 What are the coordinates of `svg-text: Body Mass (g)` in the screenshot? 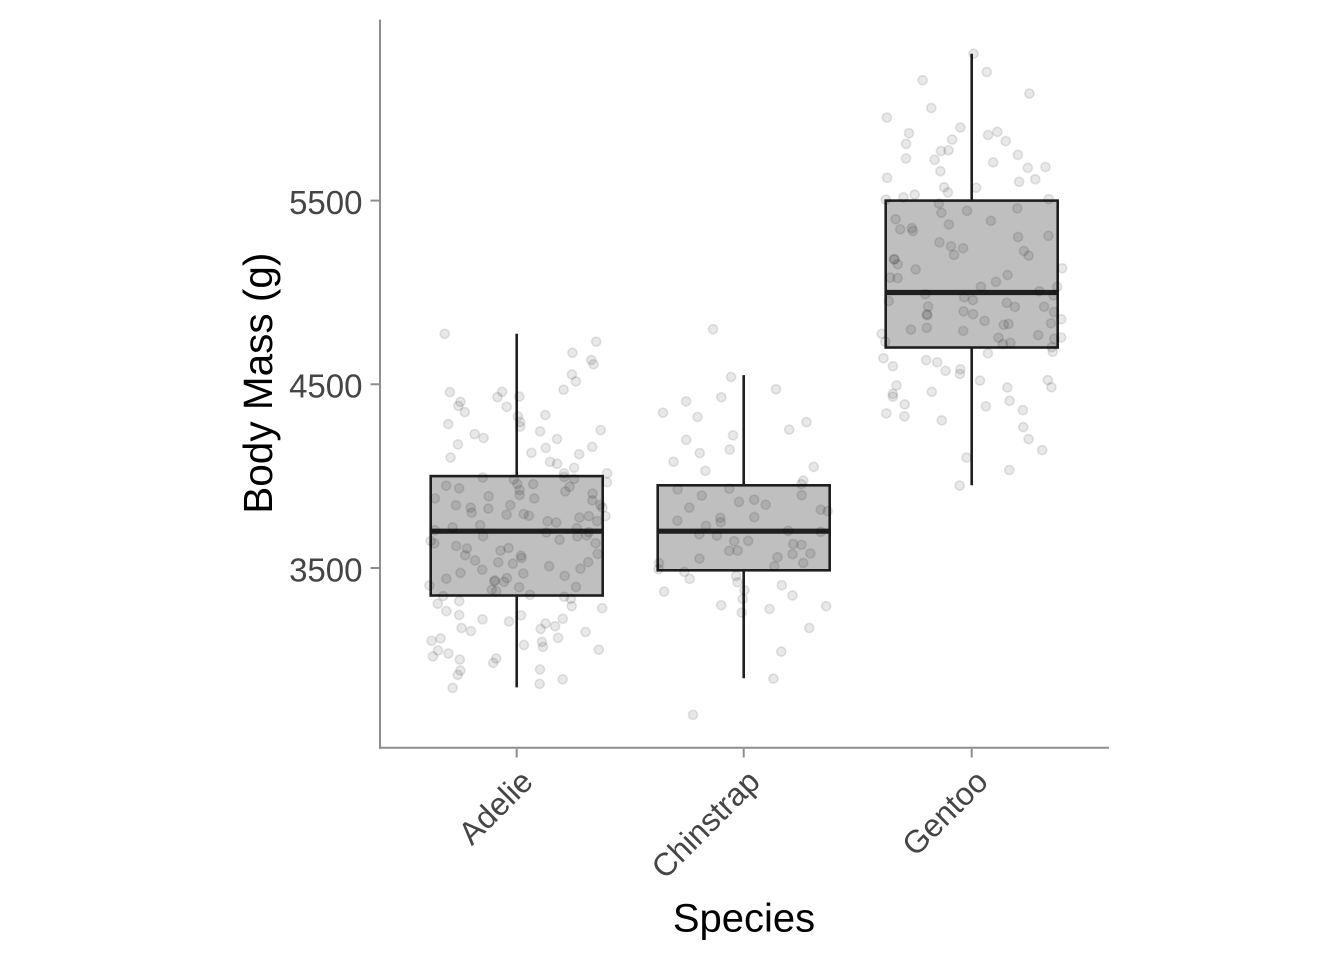 It's located at (258, 383).